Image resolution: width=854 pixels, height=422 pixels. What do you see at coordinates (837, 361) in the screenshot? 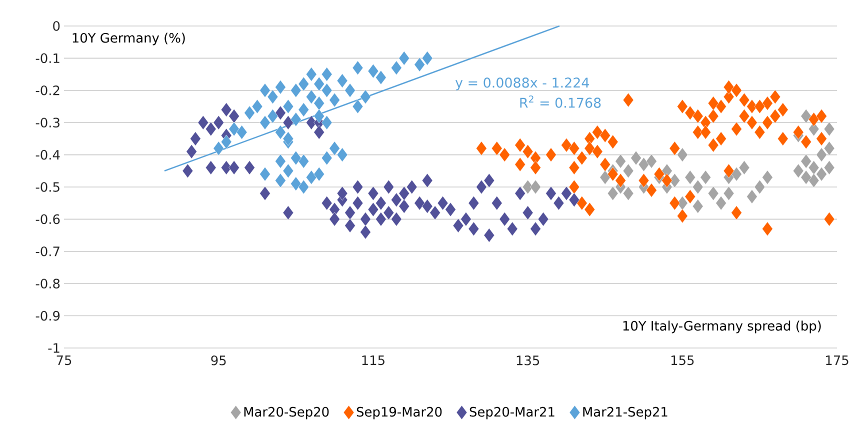
I see `x-tick-label: 175` at bounding box center [837, 361].